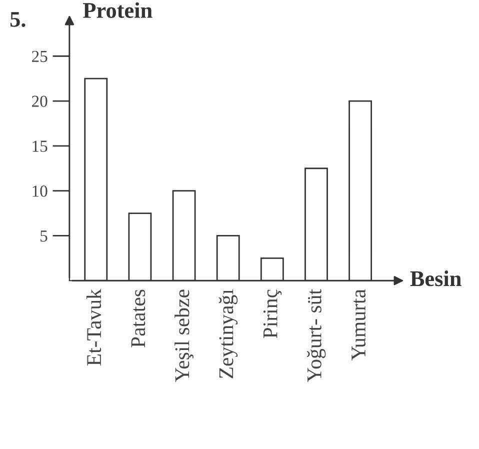  I want to click on y-tick-label: 5, so click(44, 236).